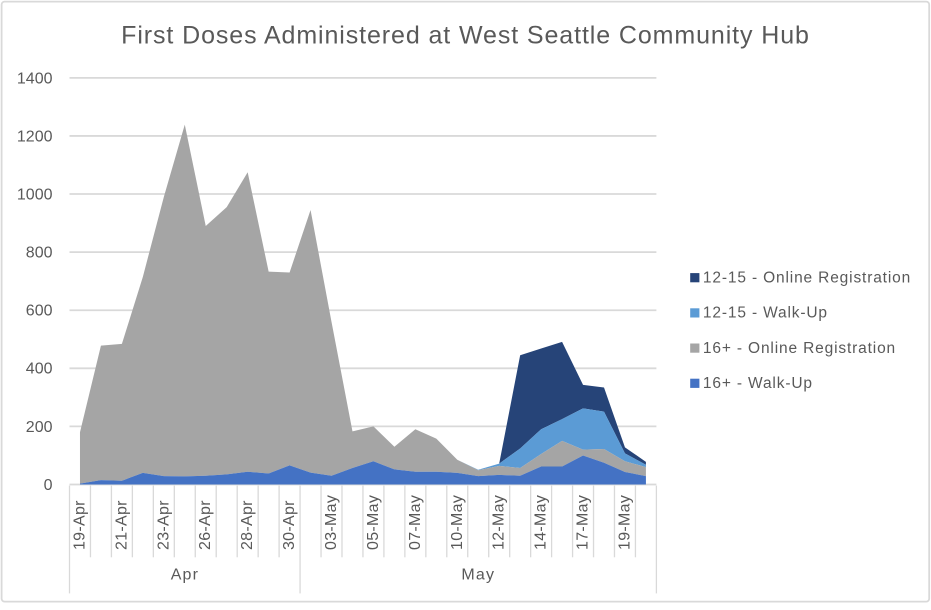 The width and height of the screenshot is (931, 610). I want to click on svg-text: 0, so click(48, 485).